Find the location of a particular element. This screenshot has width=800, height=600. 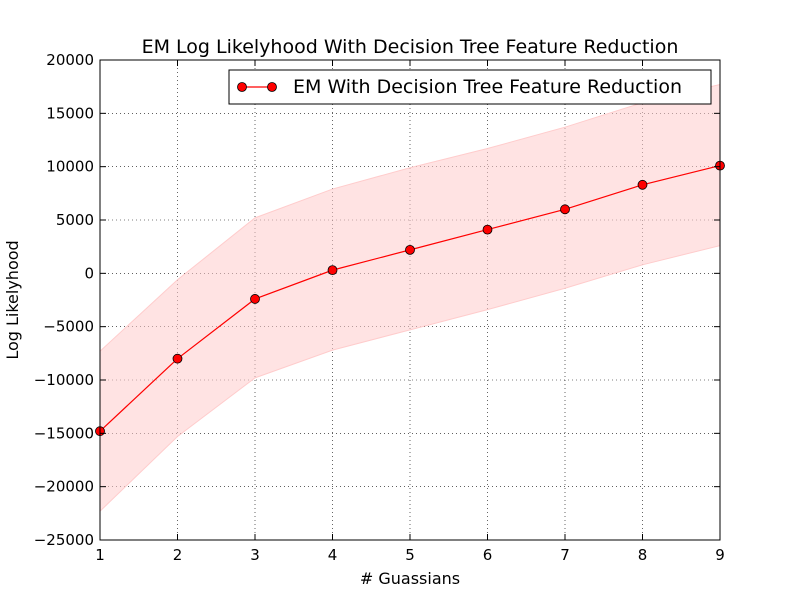

legend-label: EM With Decision Tree Feature Reduction is located at coordinates (487, 87).